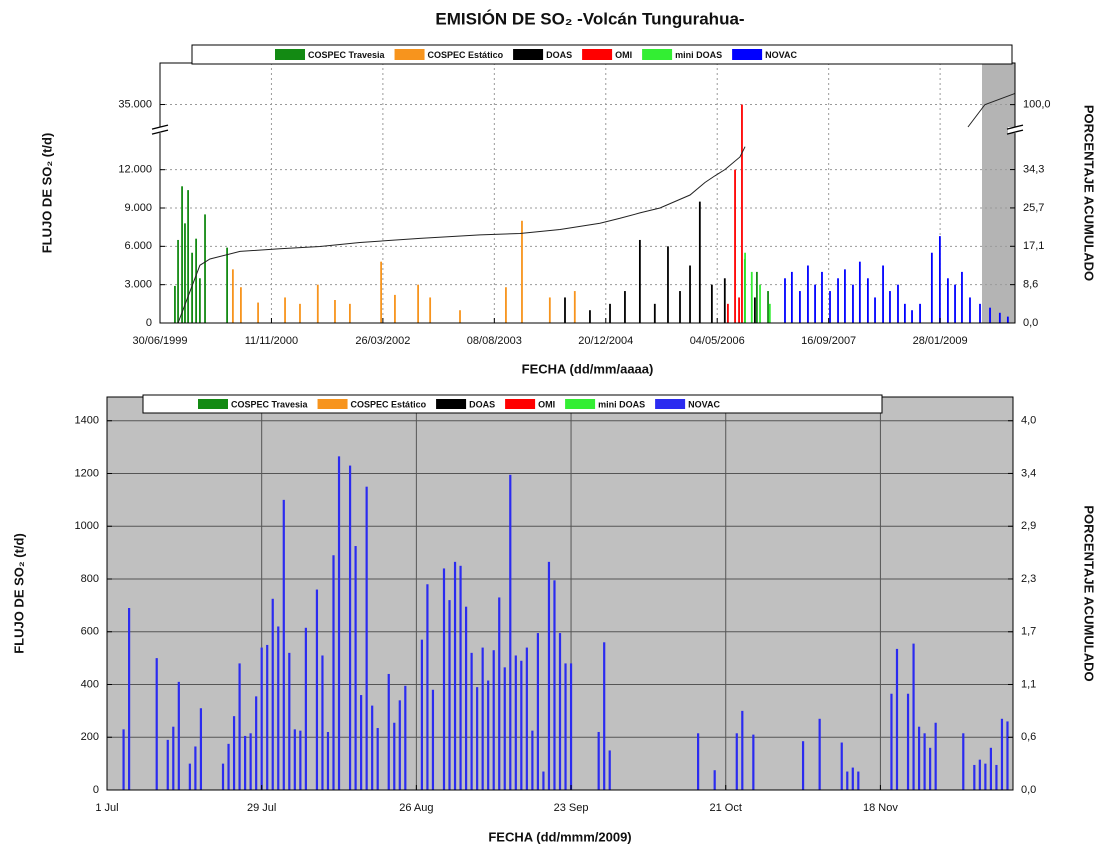 Image resolution: width=1102 pixels, height=853 pixels. What do you see at coordinates (106, 808) in the screenshot?
I see `x-tick-label: 1 Jul` at bounding box center [106, 808].